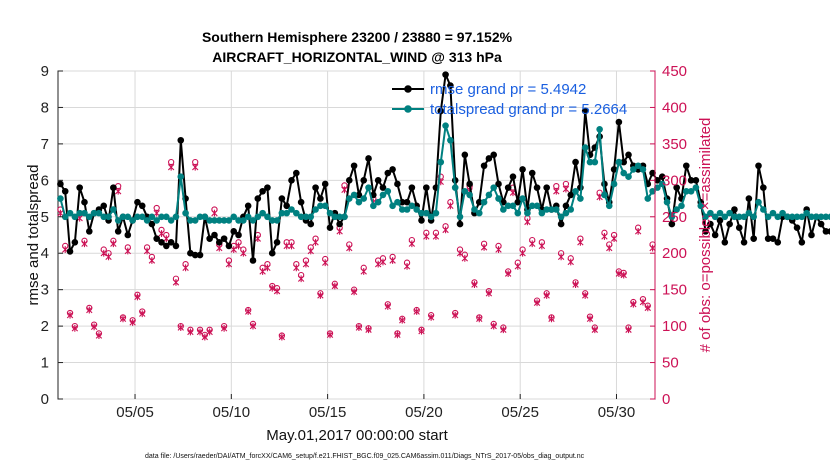 The image size is (830, 470). What do you see at coordinates (232, 412) in the screenshot?
I see `x-tick-label: 05/10` at bounding box center [232, 412].